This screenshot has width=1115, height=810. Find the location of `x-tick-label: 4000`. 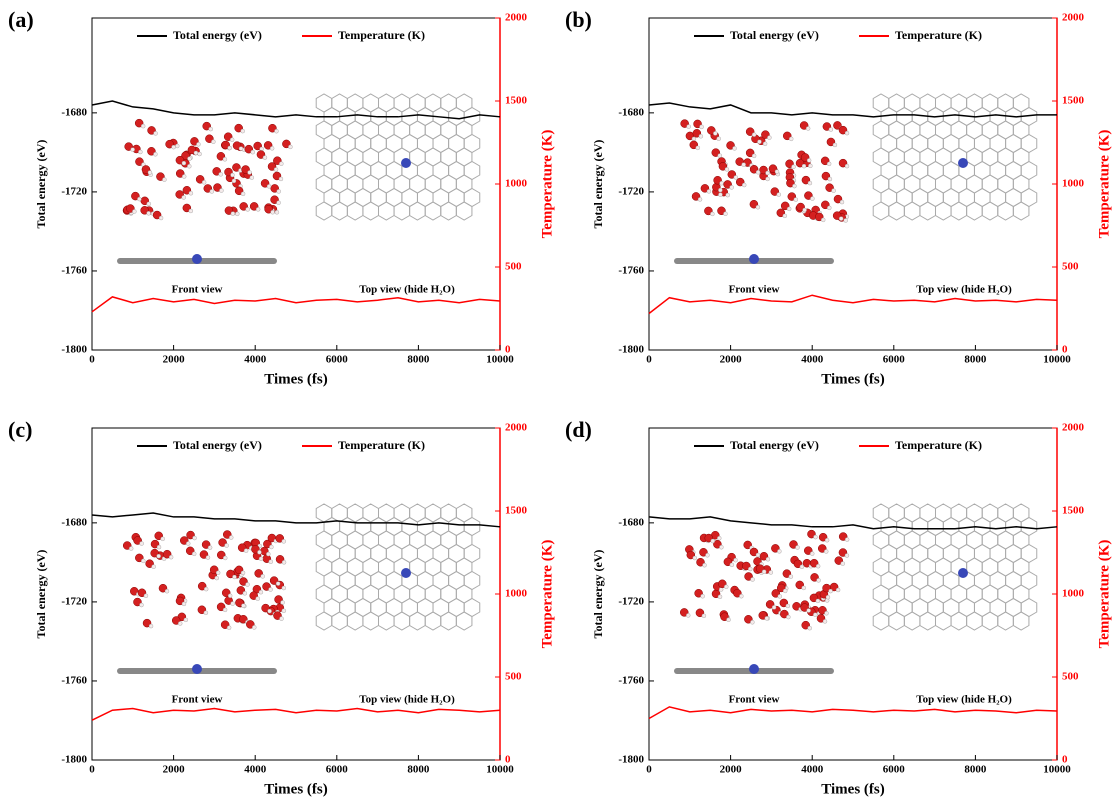

x-tick-label: 4000 is located at coordinates (812, 360).